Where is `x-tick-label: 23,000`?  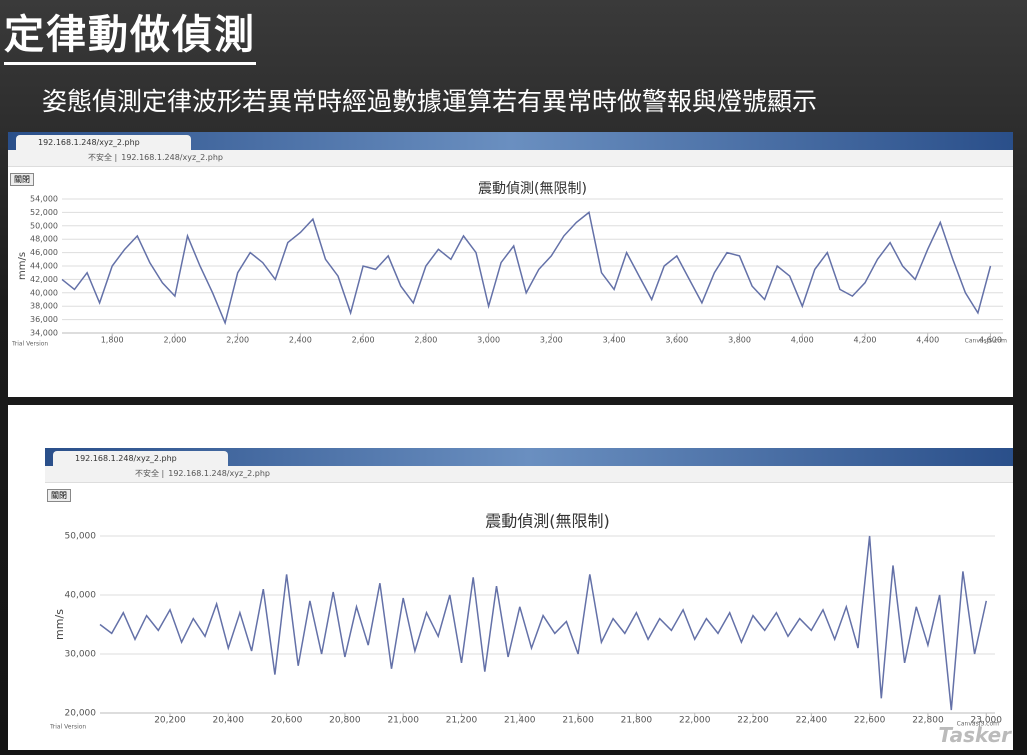
x-tick-label: 23,000 is located at coordinates (987, 721).